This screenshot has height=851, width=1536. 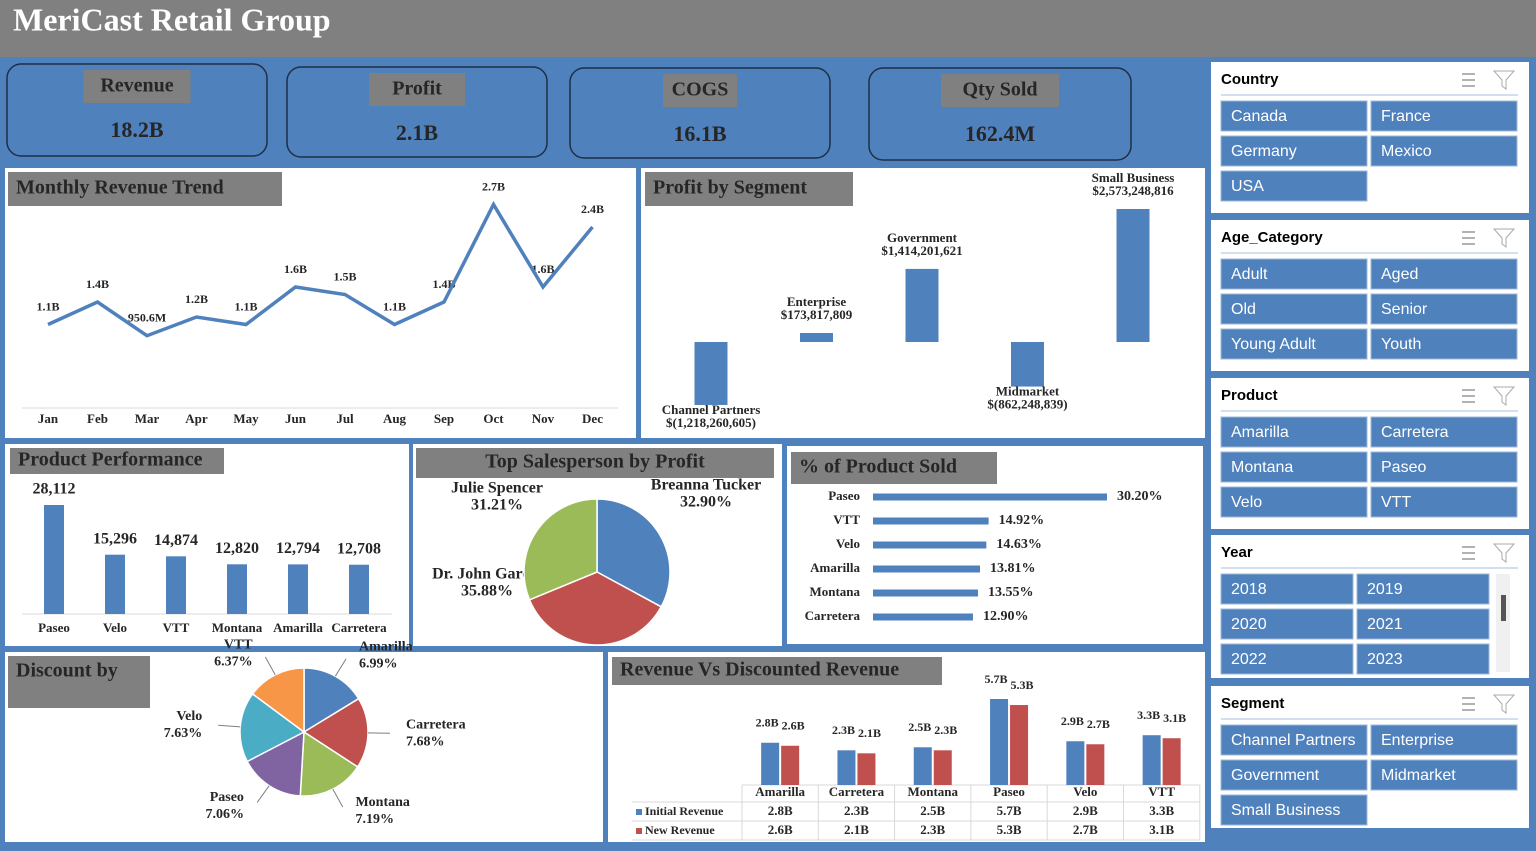 I want to click on data-label: 2.9B, so click(x=1072, y=721).